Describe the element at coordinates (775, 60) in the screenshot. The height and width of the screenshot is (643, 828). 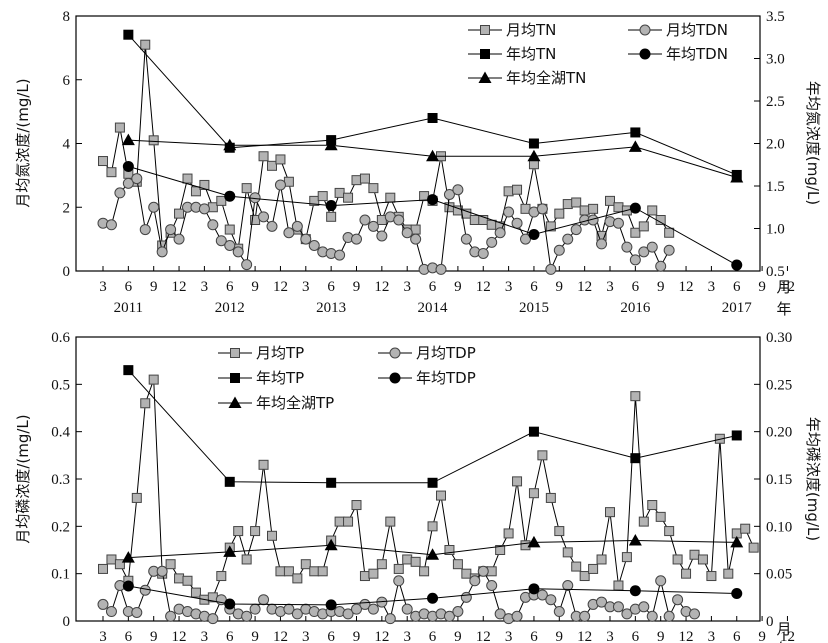
I see `right-tick-label: 3.0` at that location.